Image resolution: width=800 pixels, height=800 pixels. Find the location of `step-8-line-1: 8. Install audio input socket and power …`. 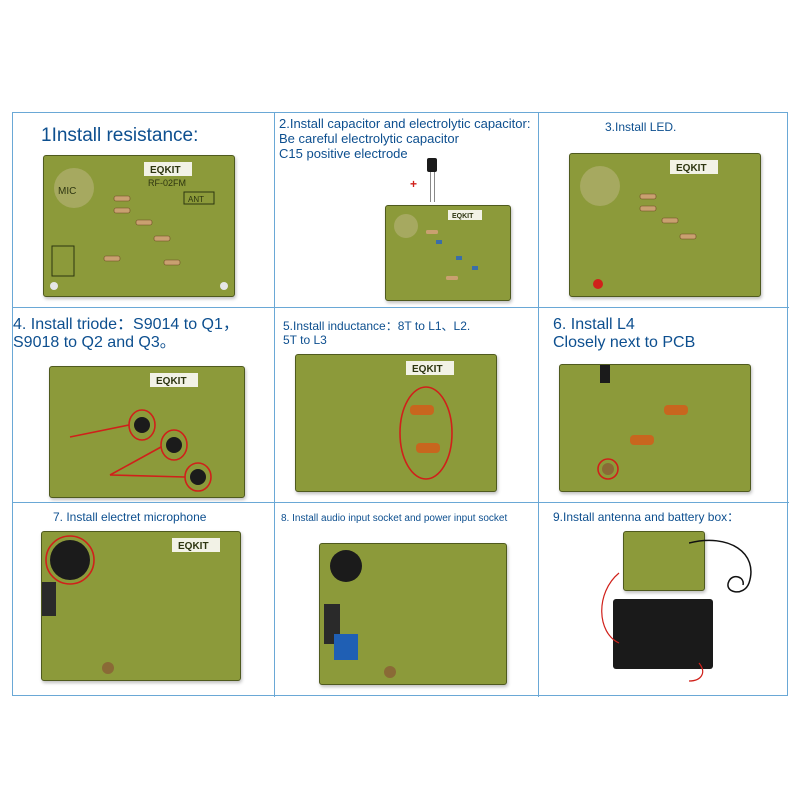

step-8-line-1: 8. Install audio input socket and power … is located at coordinates (394, 518).